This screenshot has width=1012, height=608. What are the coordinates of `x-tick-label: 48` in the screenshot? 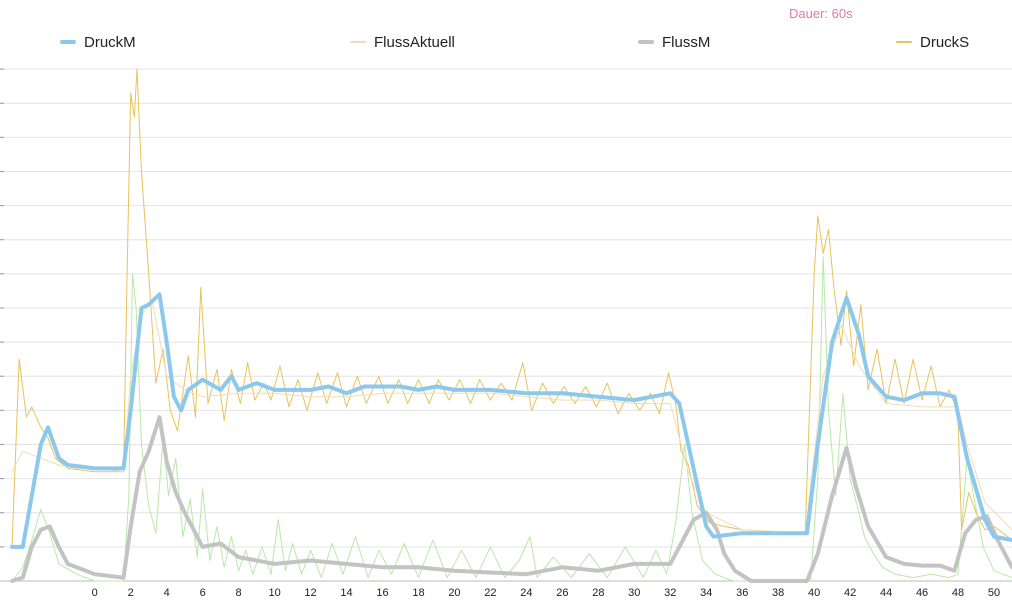 It's located at (958, 593).